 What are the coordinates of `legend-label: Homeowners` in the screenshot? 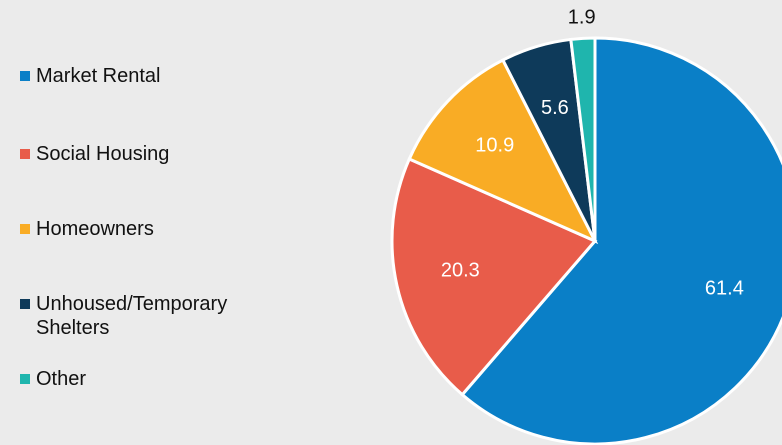 It's located at (95, 229).